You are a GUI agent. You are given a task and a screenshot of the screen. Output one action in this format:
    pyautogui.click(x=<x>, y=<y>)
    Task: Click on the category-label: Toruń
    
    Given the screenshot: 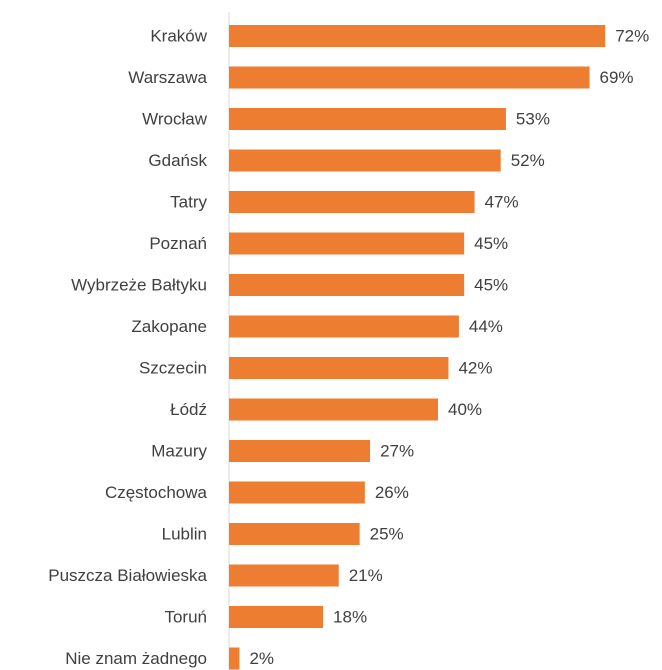 What is the action you would take?
    pyautogui.click(x=185, y=616)
    